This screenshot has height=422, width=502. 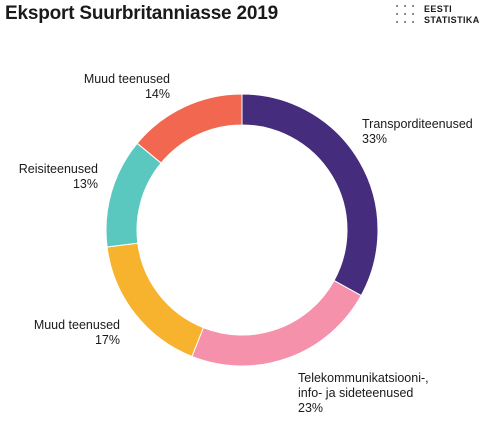 I want to click on slice-label-value: 23%, so click(x=311, y=408).